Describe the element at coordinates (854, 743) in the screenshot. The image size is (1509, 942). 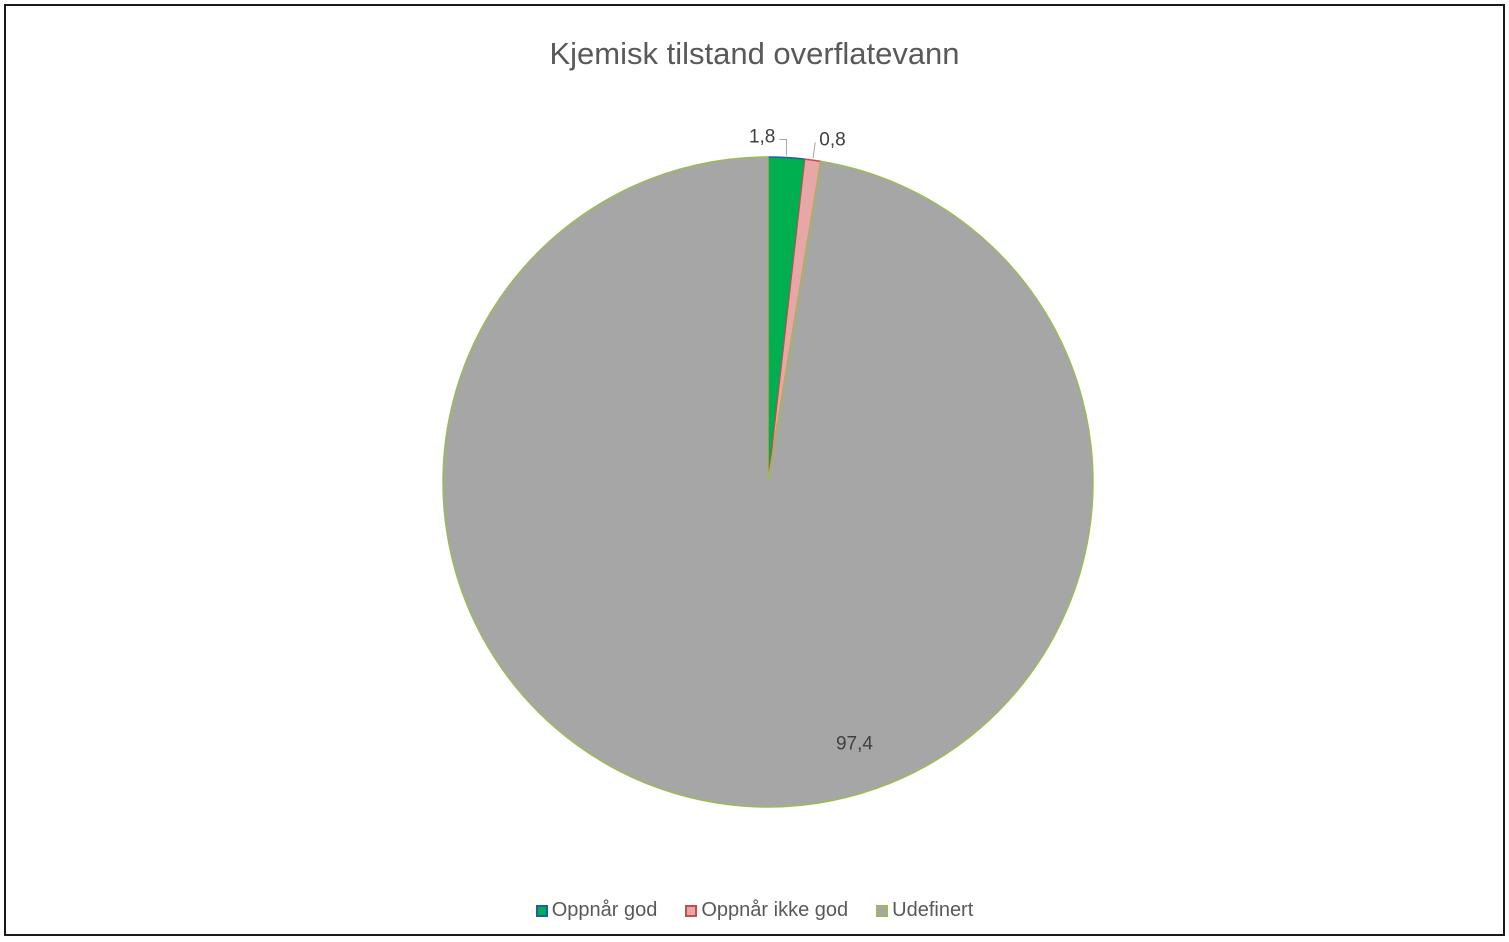
I see `data-label-udefinert: 97,4` at that location.